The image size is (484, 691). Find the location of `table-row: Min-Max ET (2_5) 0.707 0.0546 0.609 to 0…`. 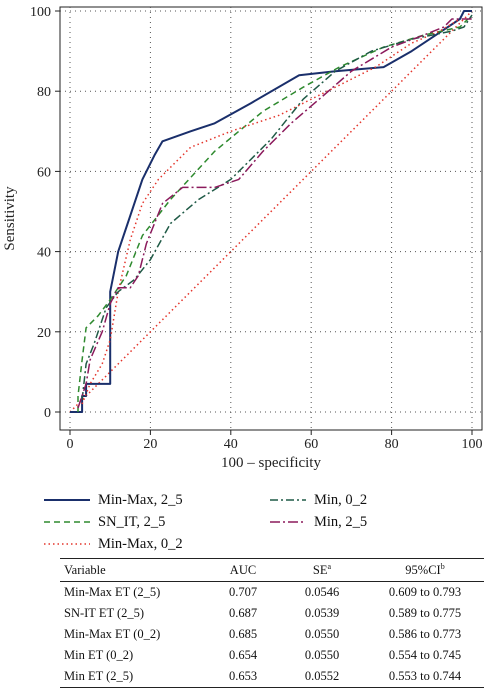

table-row: Min-Max ET (2_5) 0.707 0.0546 0.609 to 0… is located at coordinates (272, 593).